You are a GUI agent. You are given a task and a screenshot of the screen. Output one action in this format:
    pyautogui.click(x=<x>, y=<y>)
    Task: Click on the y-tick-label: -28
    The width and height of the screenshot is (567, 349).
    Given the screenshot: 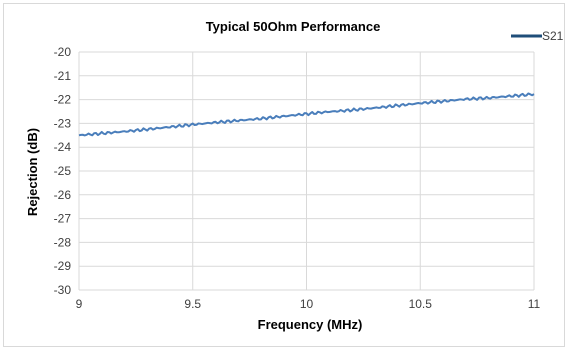 What is the action you would take?
    pyautogui.click(x=63, y=242)
    